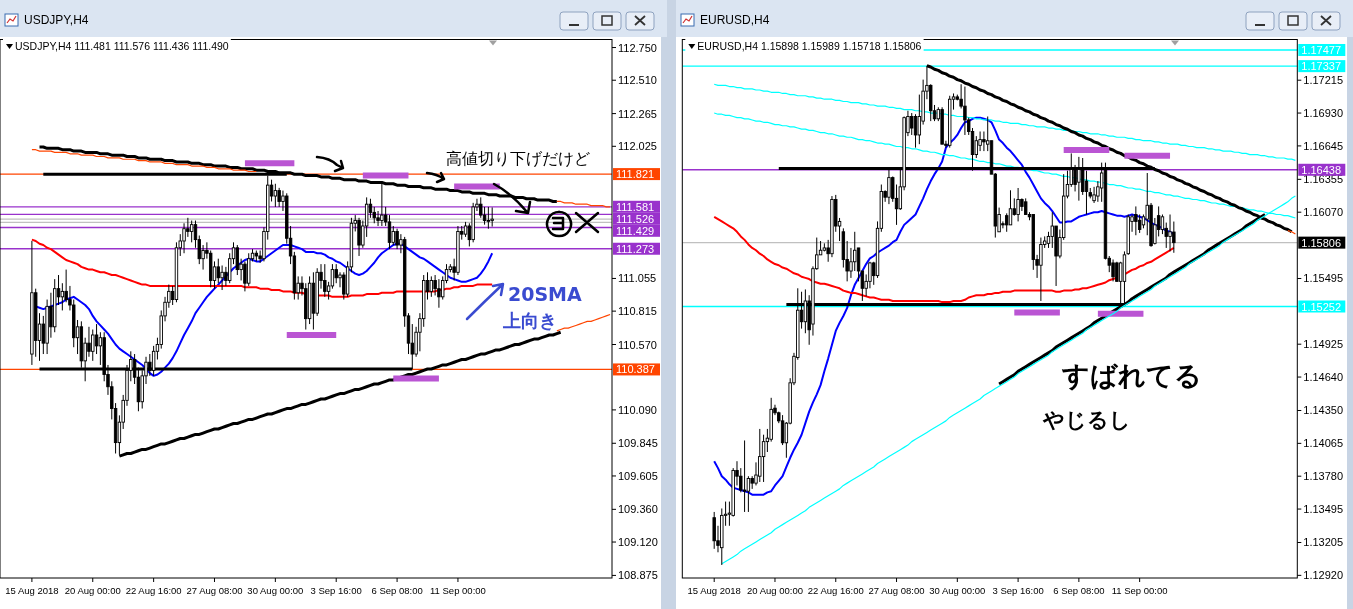 This screenshot has height=609, width=1353. Describe the element at coordinates (1323, 278) in the screenshot. I see `y-tick-label: 1.15495` at that location.